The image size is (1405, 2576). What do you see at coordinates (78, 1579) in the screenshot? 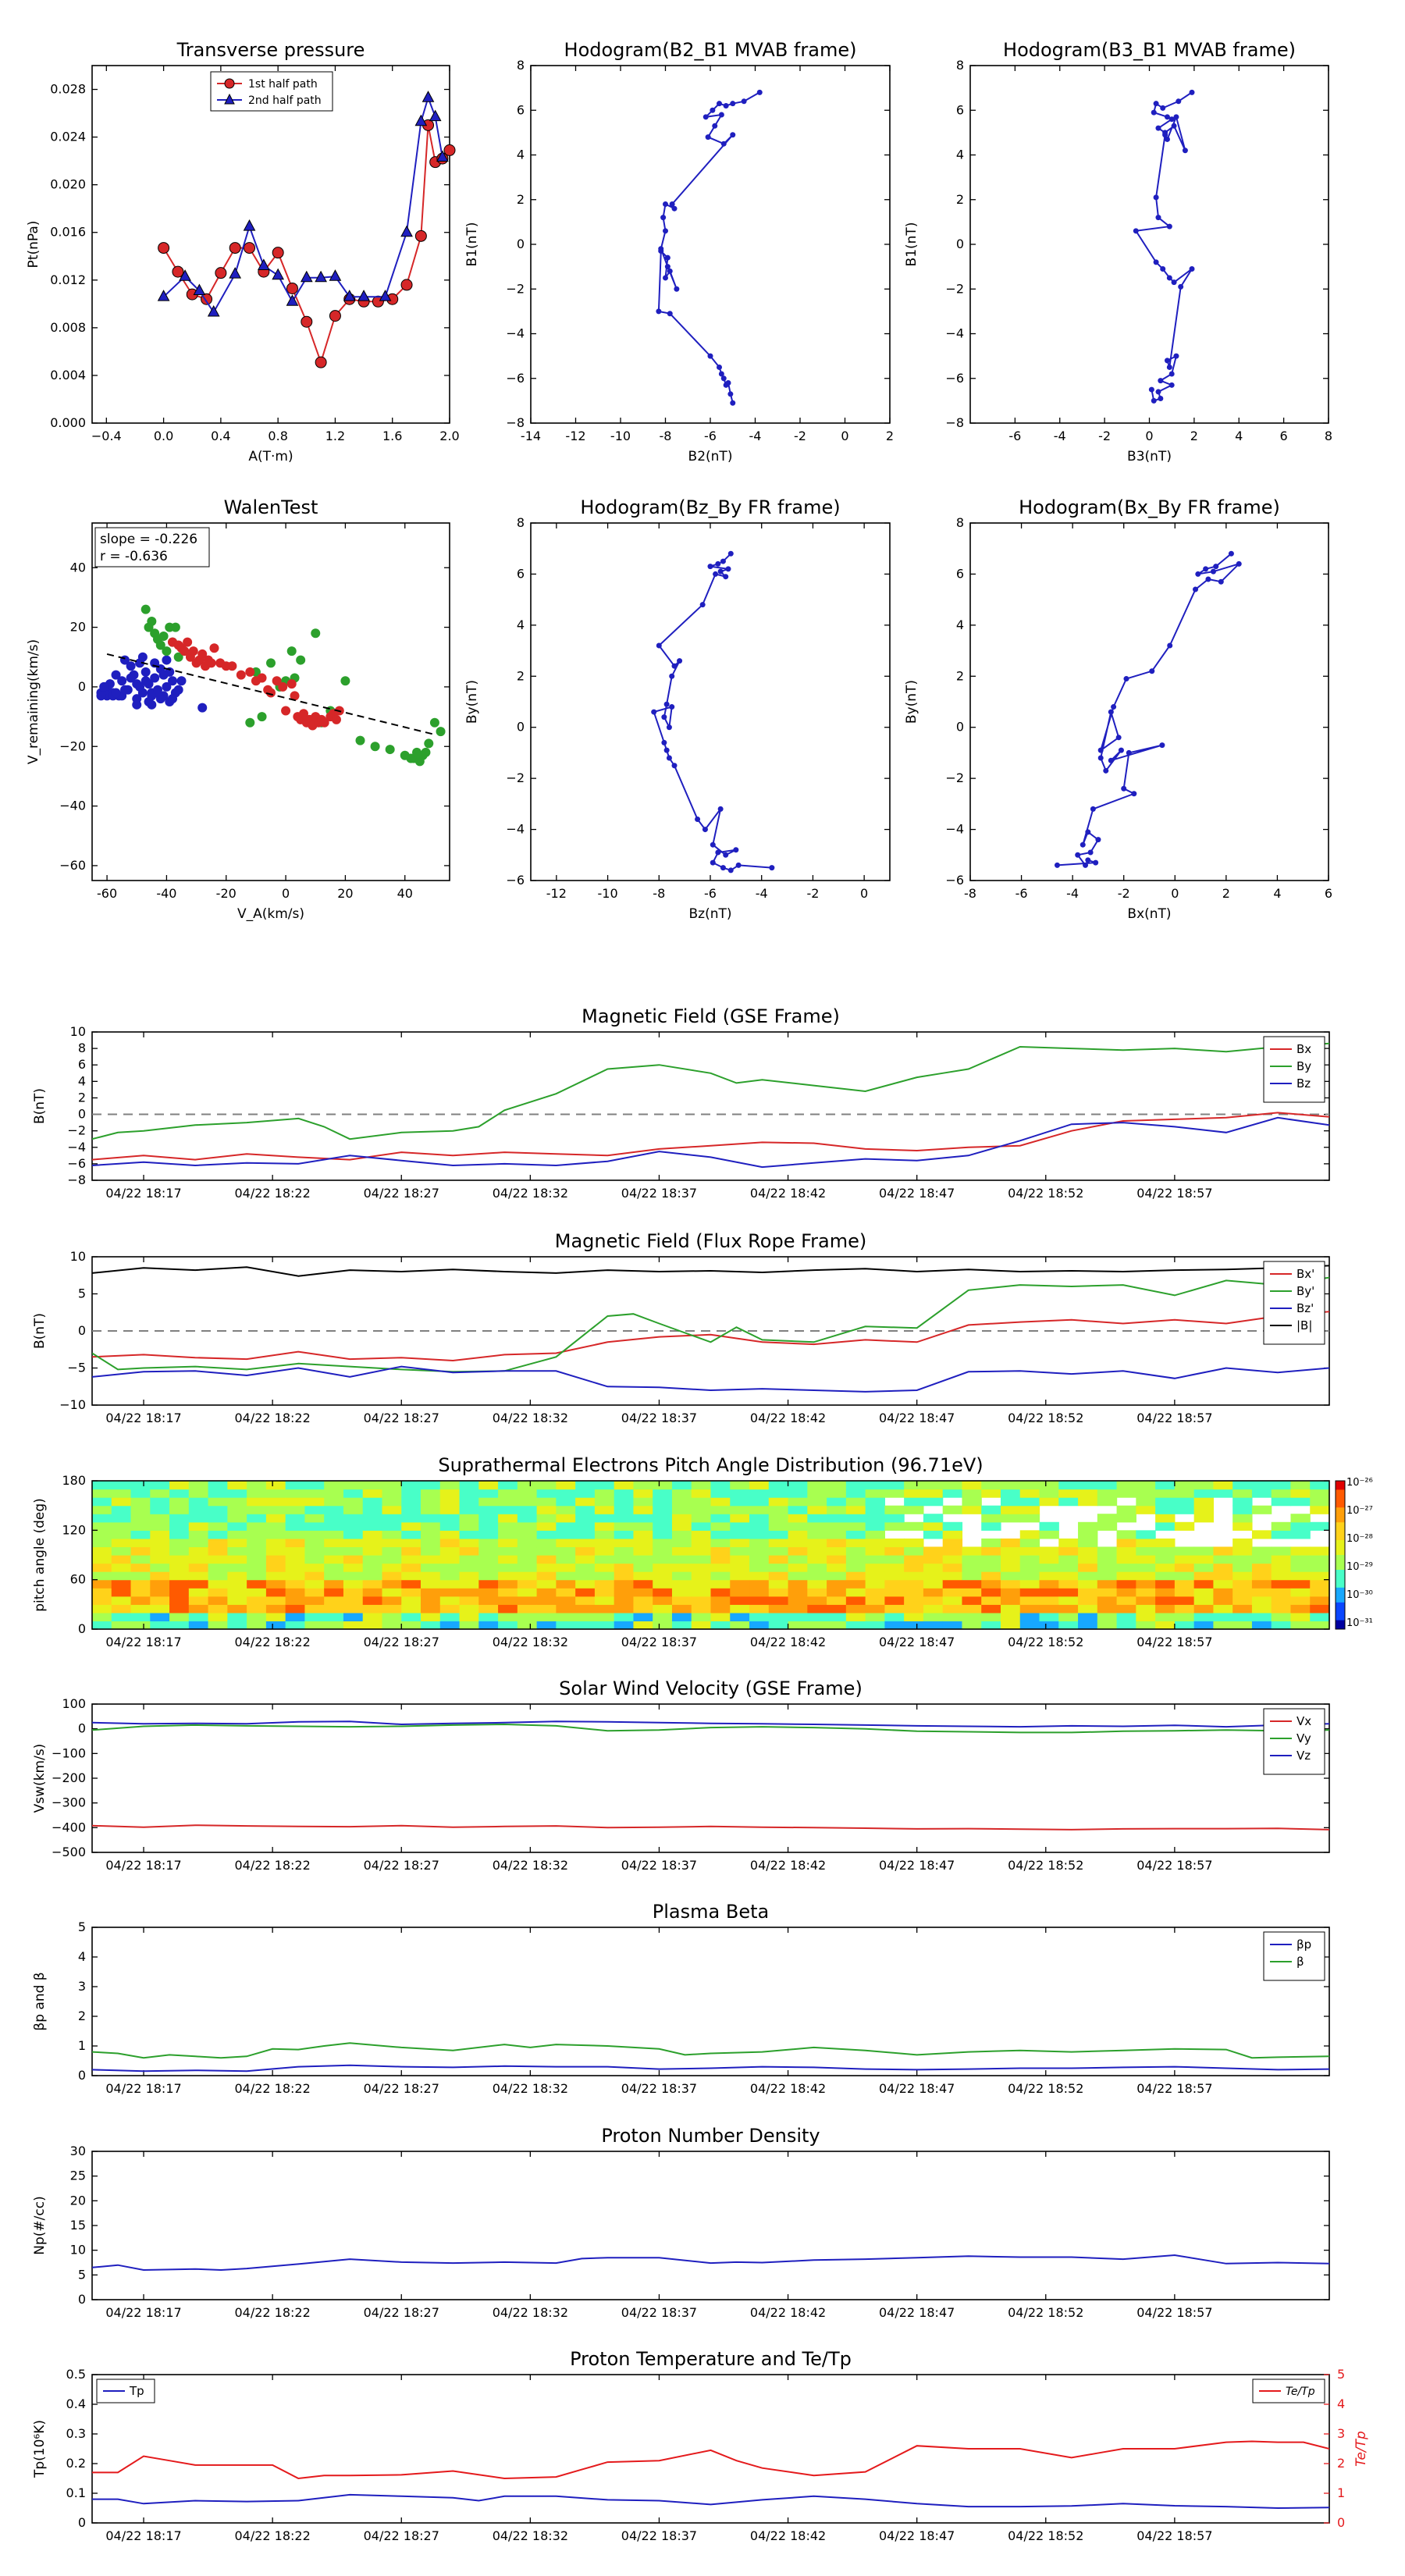
I see `y-tick-label: 60` at bounding box center [78, 1579].